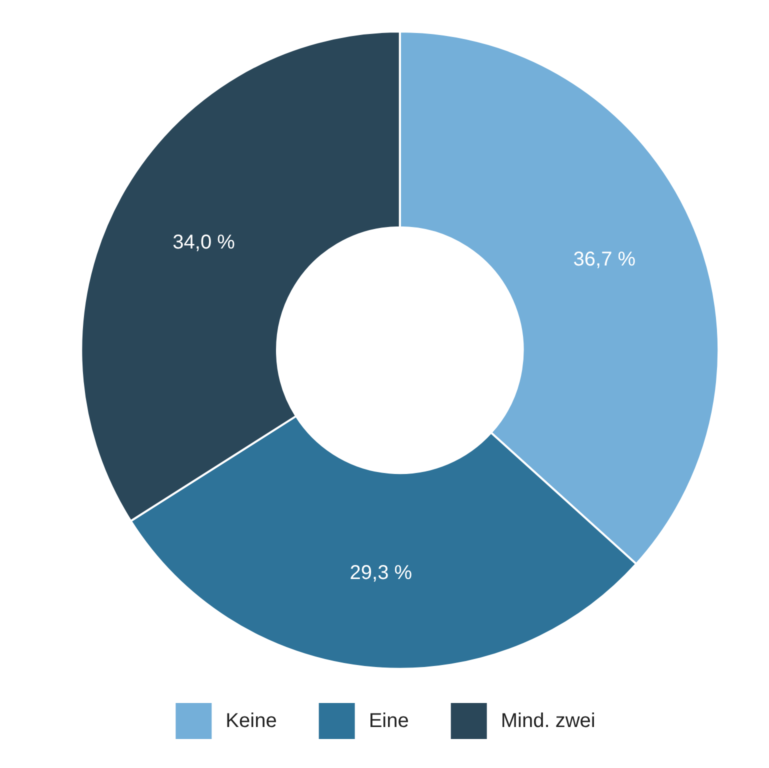  I want to click on legend-label: Mind. zwei, so click(548, 721).